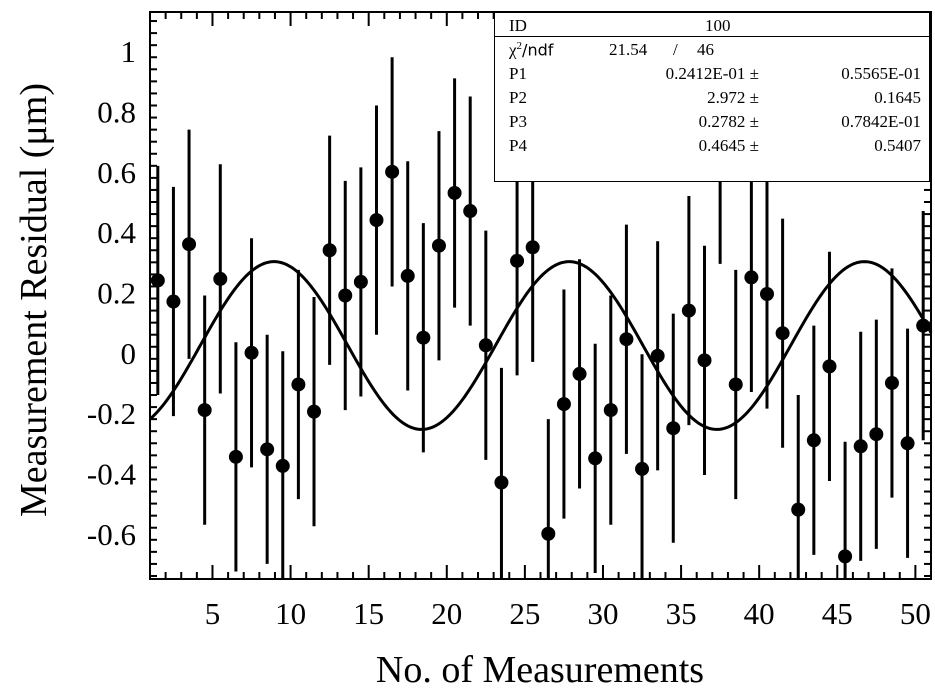 The image size is (935, 692). Describe the element at coordinates (116, 232) in the screenshot. I see `y-tick-label: 0.4` at that location.